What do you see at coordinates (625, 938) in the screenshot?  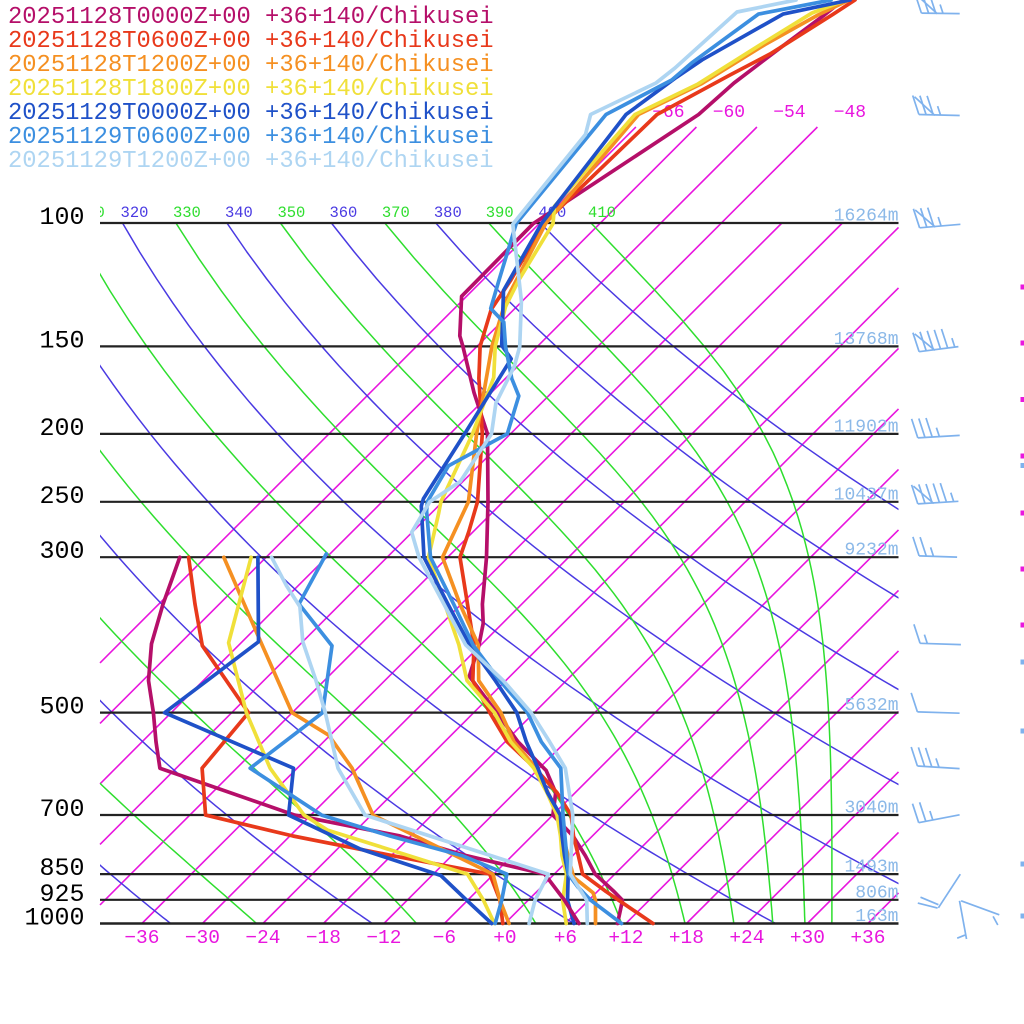 I see `svg-text: +12` at bounding box center [625, 938].